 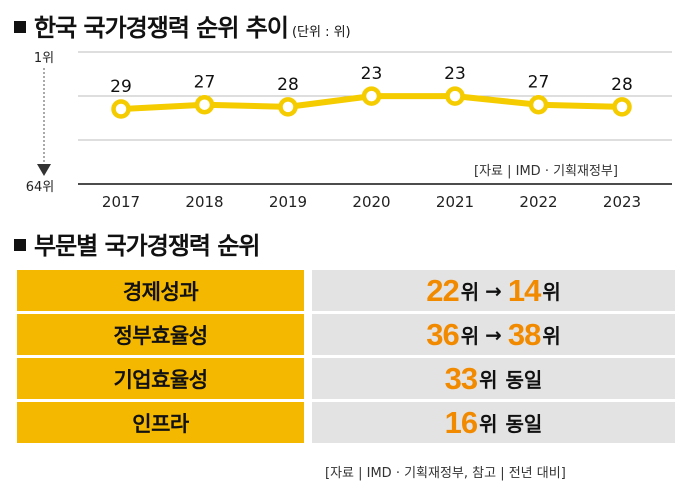 What do you see at coordinates (182, 25) in the screenshot?
I see `chart-title: 한국 국가경쟁력 순위 추이 (단위 : 위)` at bounding box center [182, 25].